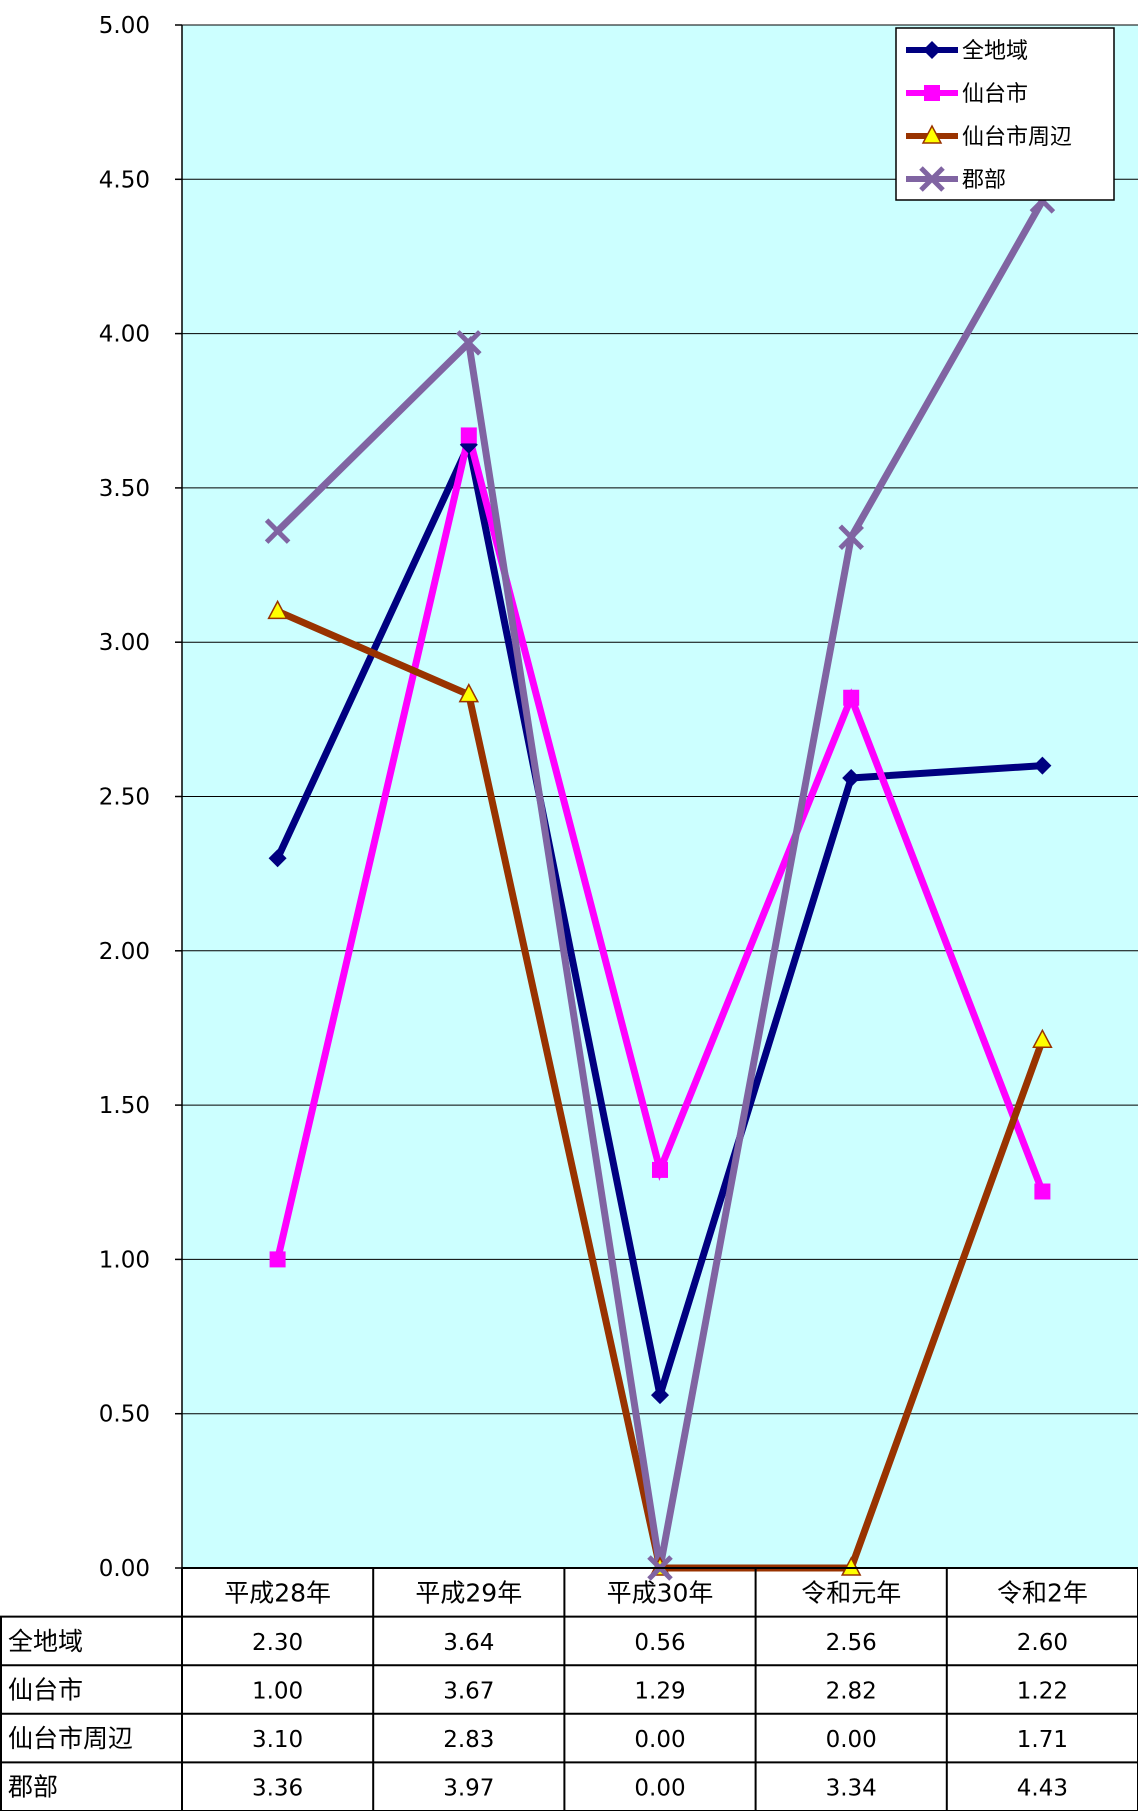 This screenshot has width=1138, height=1811. Describe the element at coordinates (45, 1641) in the screenshot. I see `table-row-label: 全地域` at that location.